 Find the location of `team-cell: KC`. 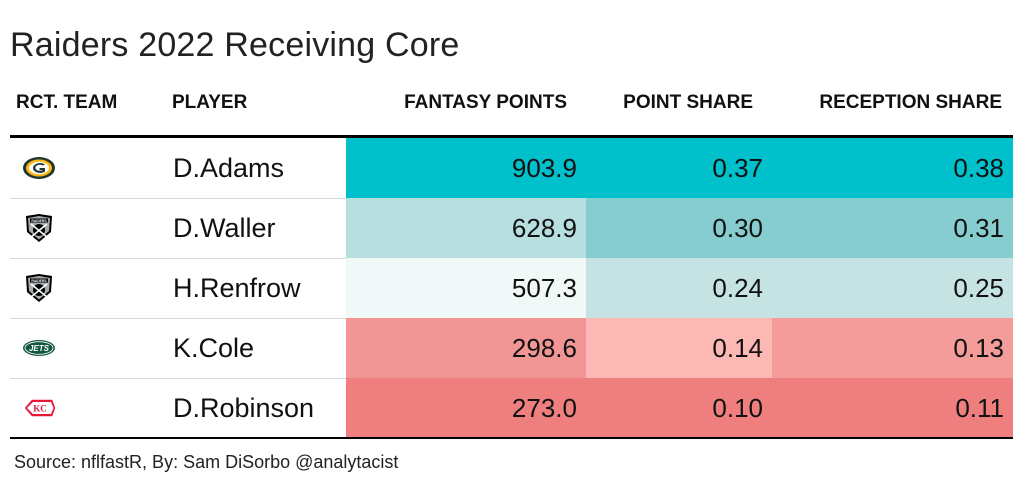

team-cell: KC is located at coordinates (91, 408).